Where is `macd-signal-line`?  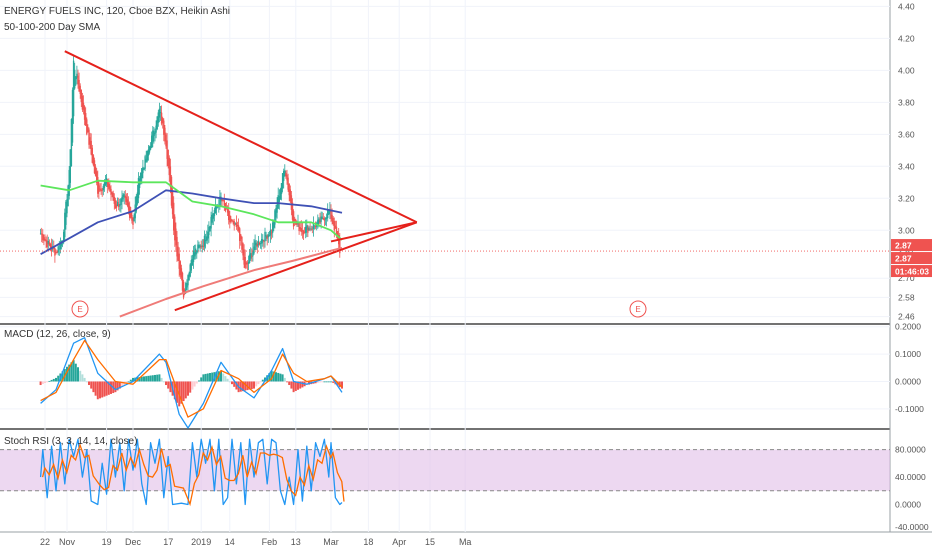
macd-signal-line is located at coordinates (191, 378).